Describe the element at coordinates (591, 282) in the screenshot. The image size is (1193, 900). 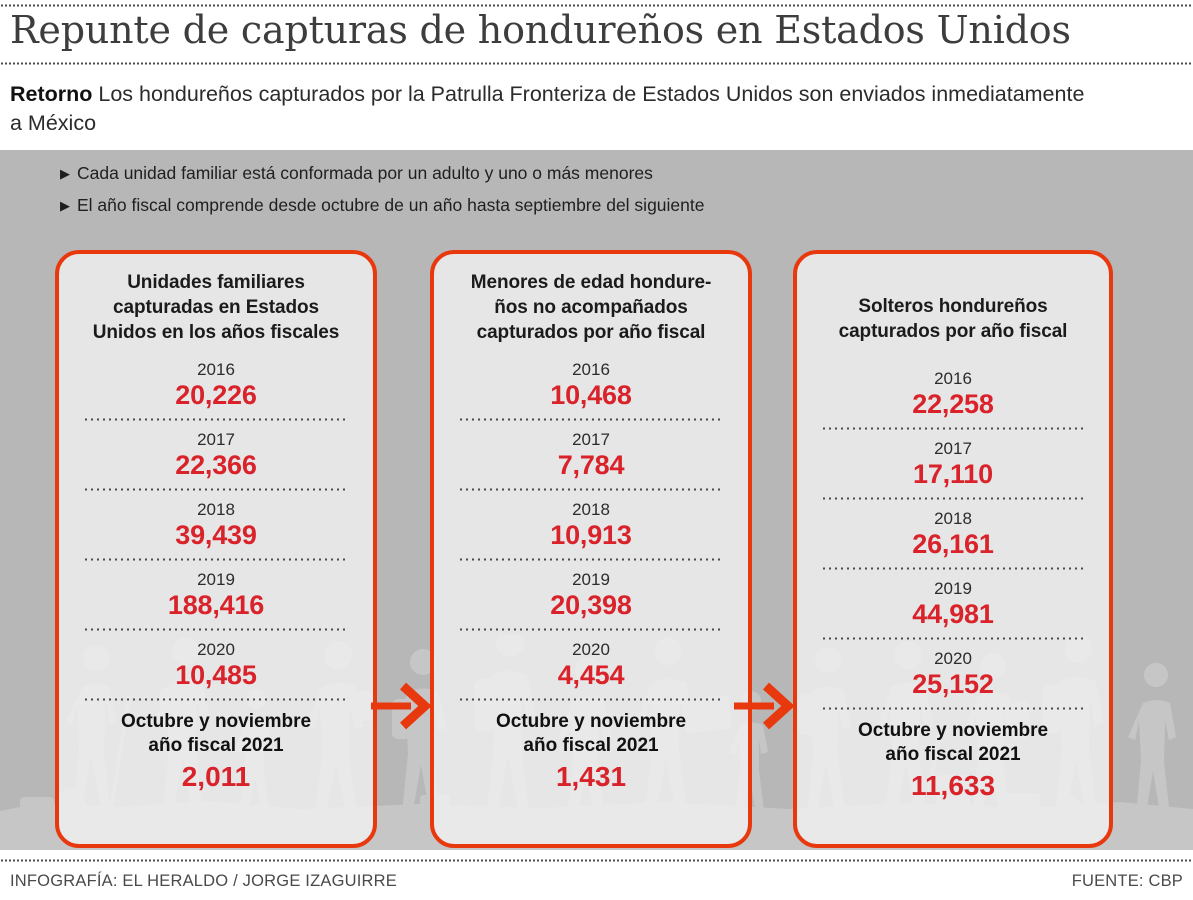
I see `panel-title-line: Menores de edad hondure-` at that location.